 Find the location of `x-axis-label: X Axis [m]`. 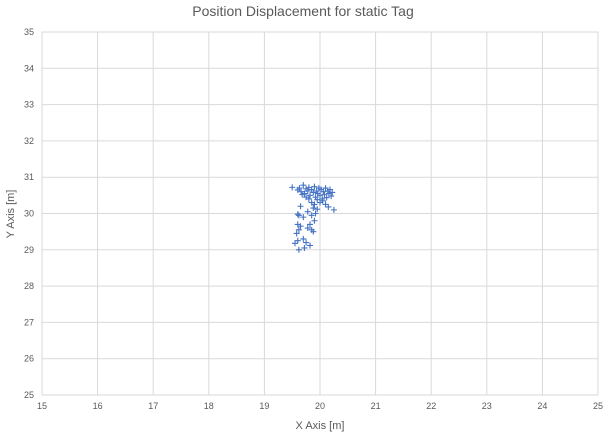

x-axis-label: X Axis [m] is located at coordinates (320, 426).